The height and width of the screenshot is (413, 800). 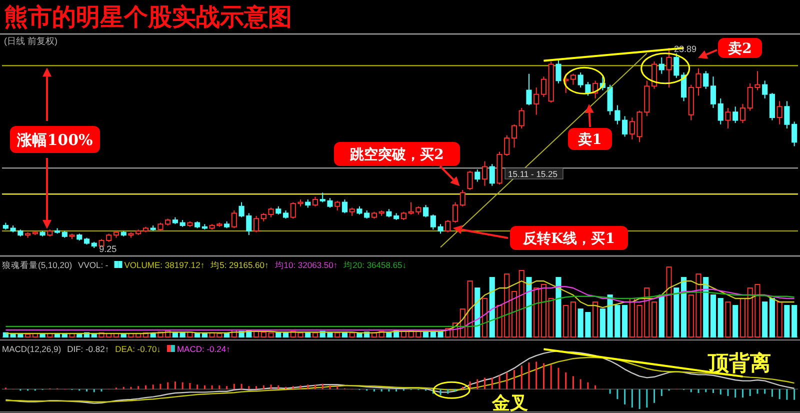 What do you see at coordinates (590, 140) in the screenshot?
I see `annotation: 卖1` at bounding box center [590, 140].